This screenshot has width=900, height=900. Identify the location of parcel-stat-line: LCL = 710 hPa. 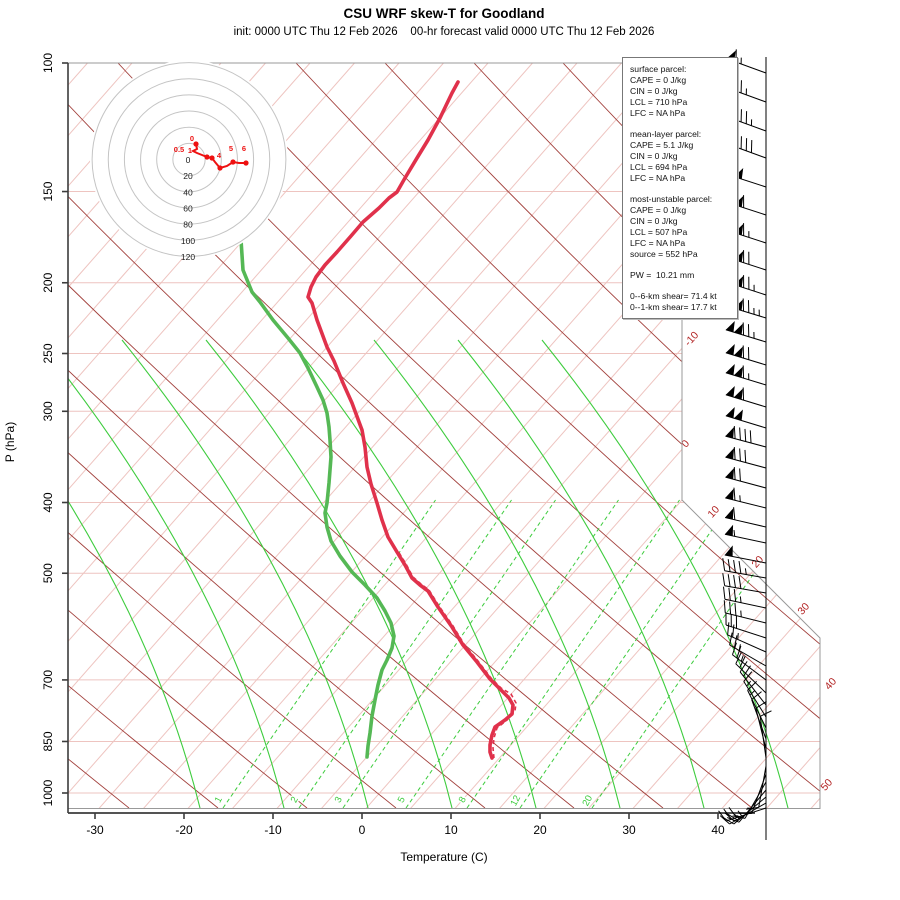
(659, 102).